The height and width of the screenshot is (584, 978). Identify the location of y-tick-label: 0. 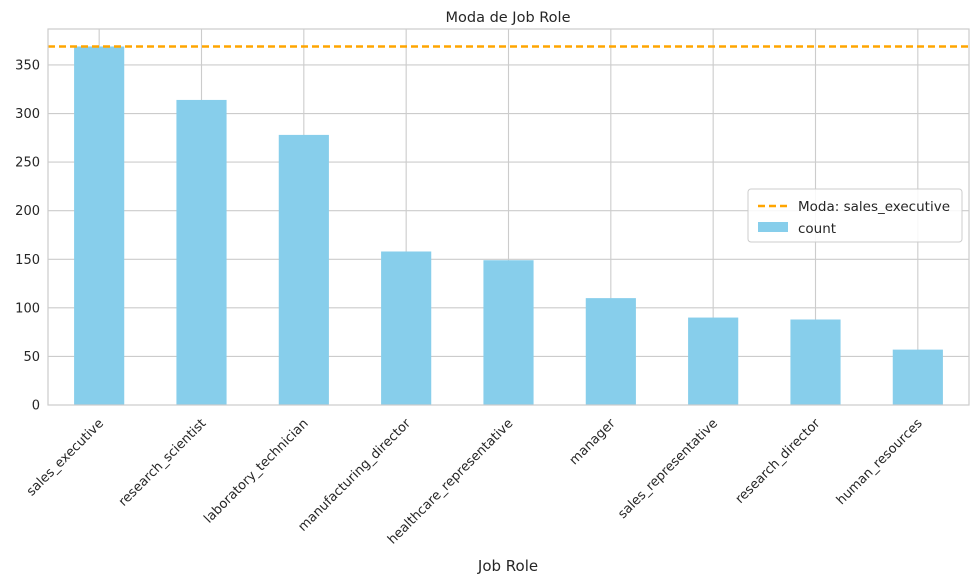
(36, 406).